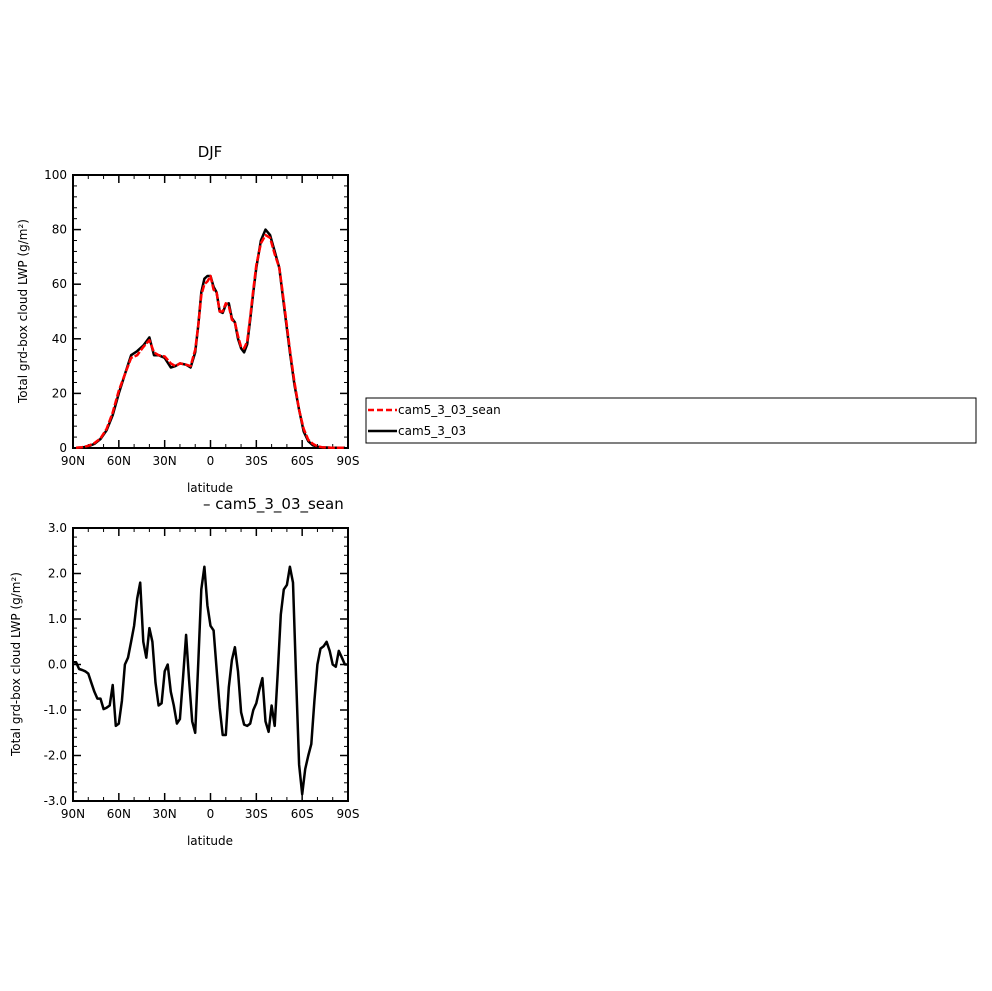 Image resolution: width=992 pixels, height=991 pixels. What do you see at coordinates (432, 431) in the screenshot?
I see `legend-label-control: cam5_3_03` at bounding box center [432, 431].